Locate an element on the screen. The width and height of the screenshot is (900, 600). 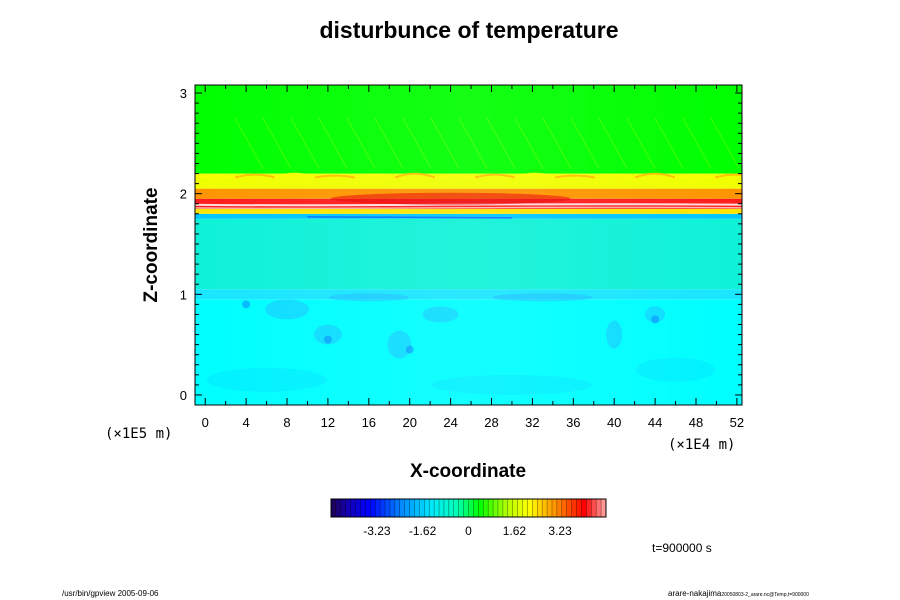
x-tick-label: 48 is located at coordinates (696, 422).